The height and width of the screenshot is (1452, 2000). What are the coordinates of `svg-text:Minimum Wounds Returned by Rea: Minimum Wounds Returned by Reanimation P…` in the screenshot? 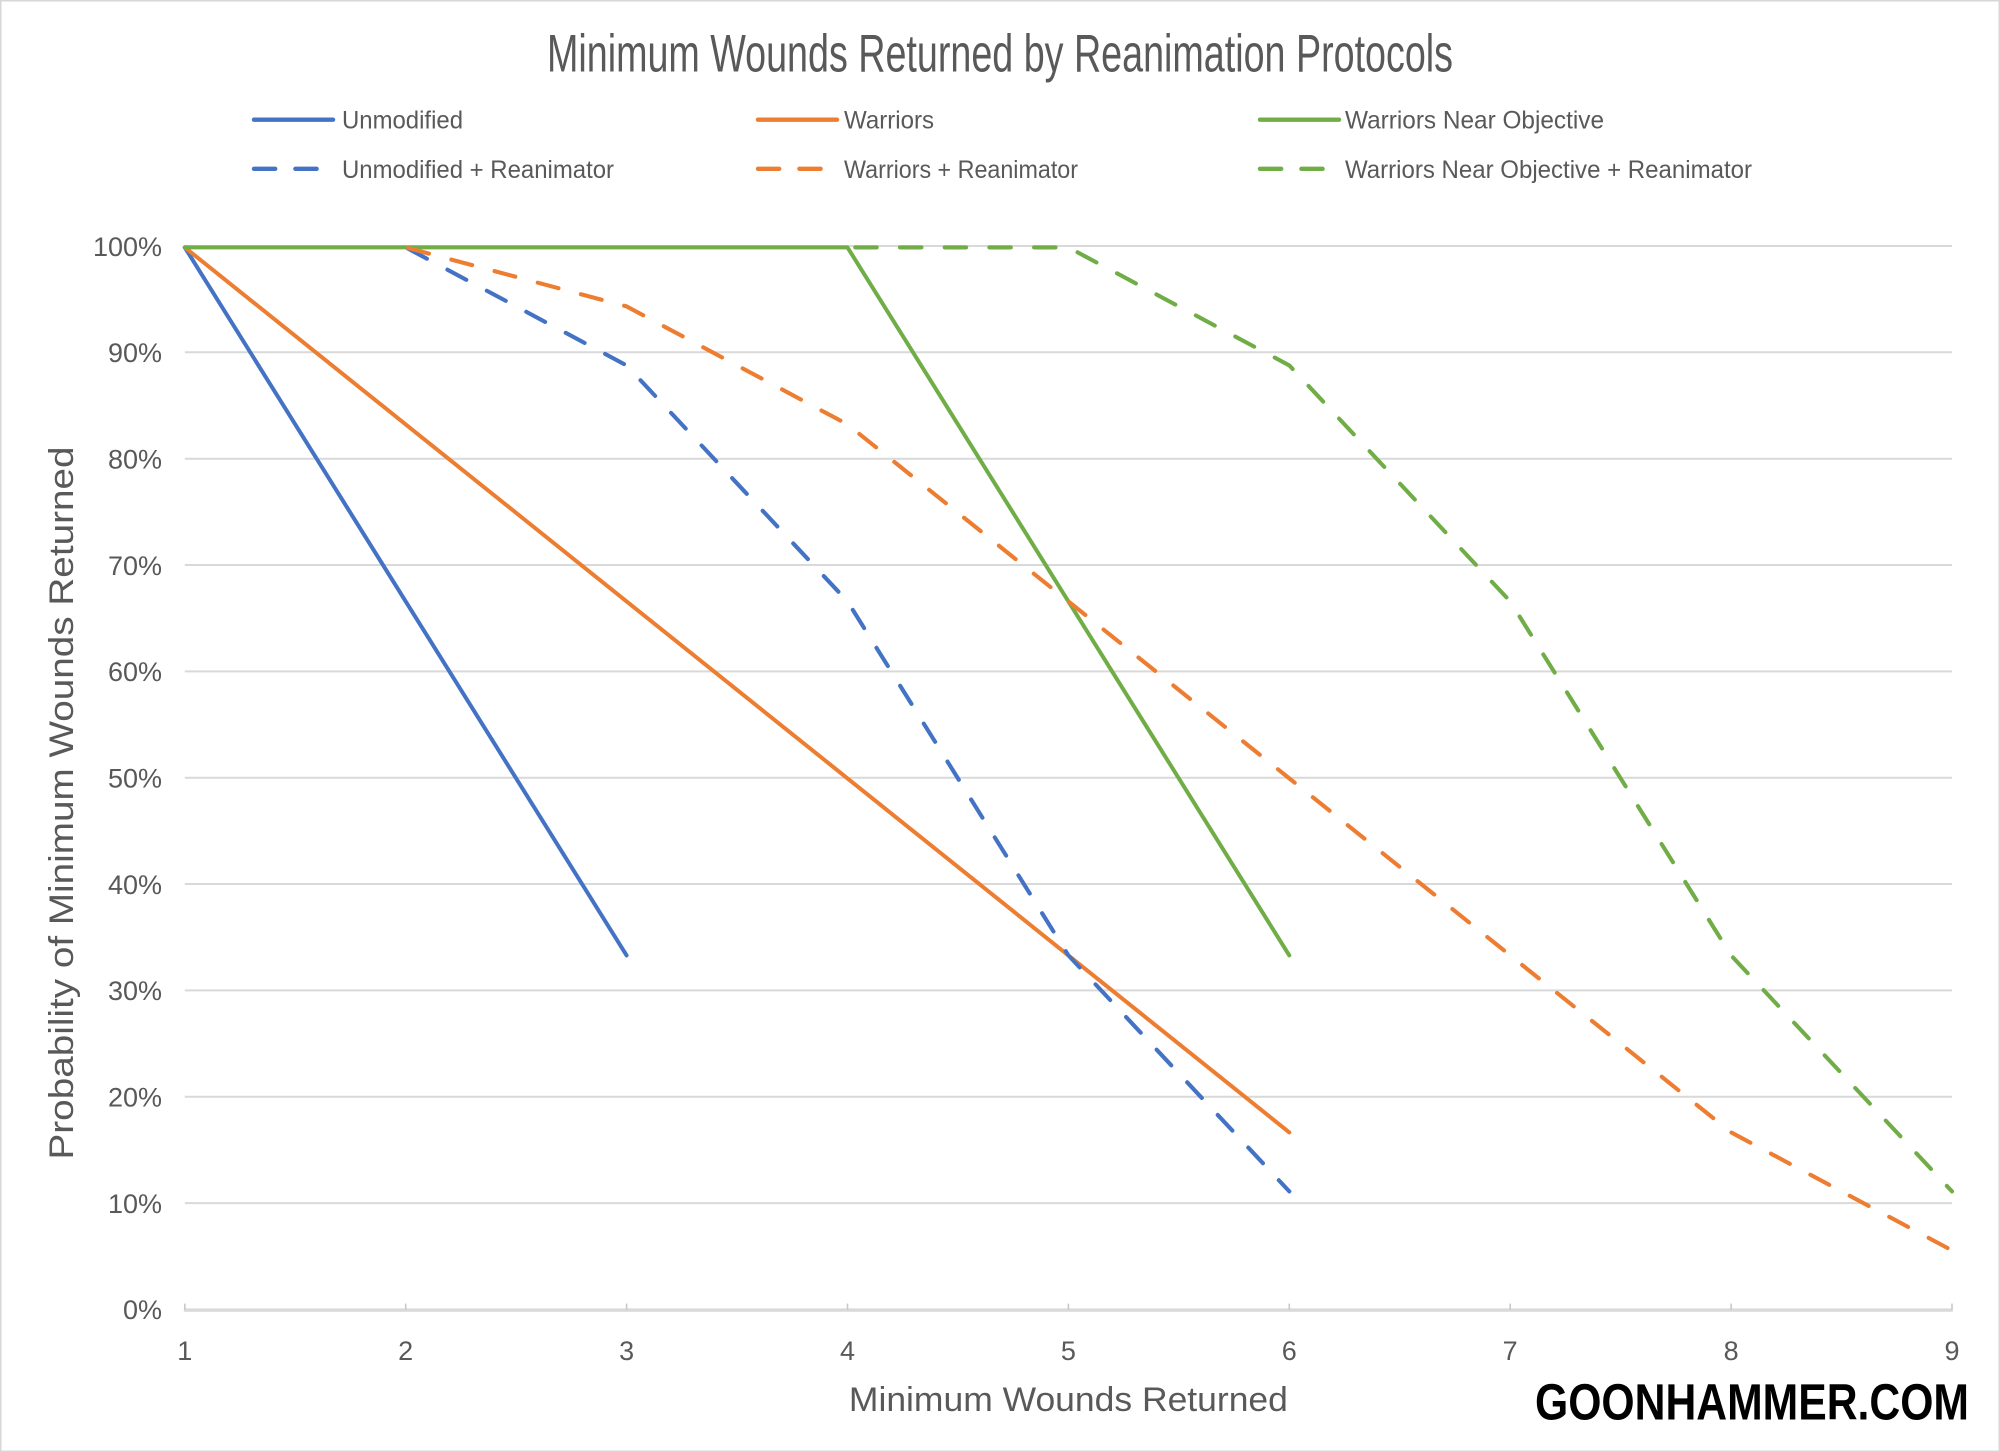 It's located at (1000, 54).